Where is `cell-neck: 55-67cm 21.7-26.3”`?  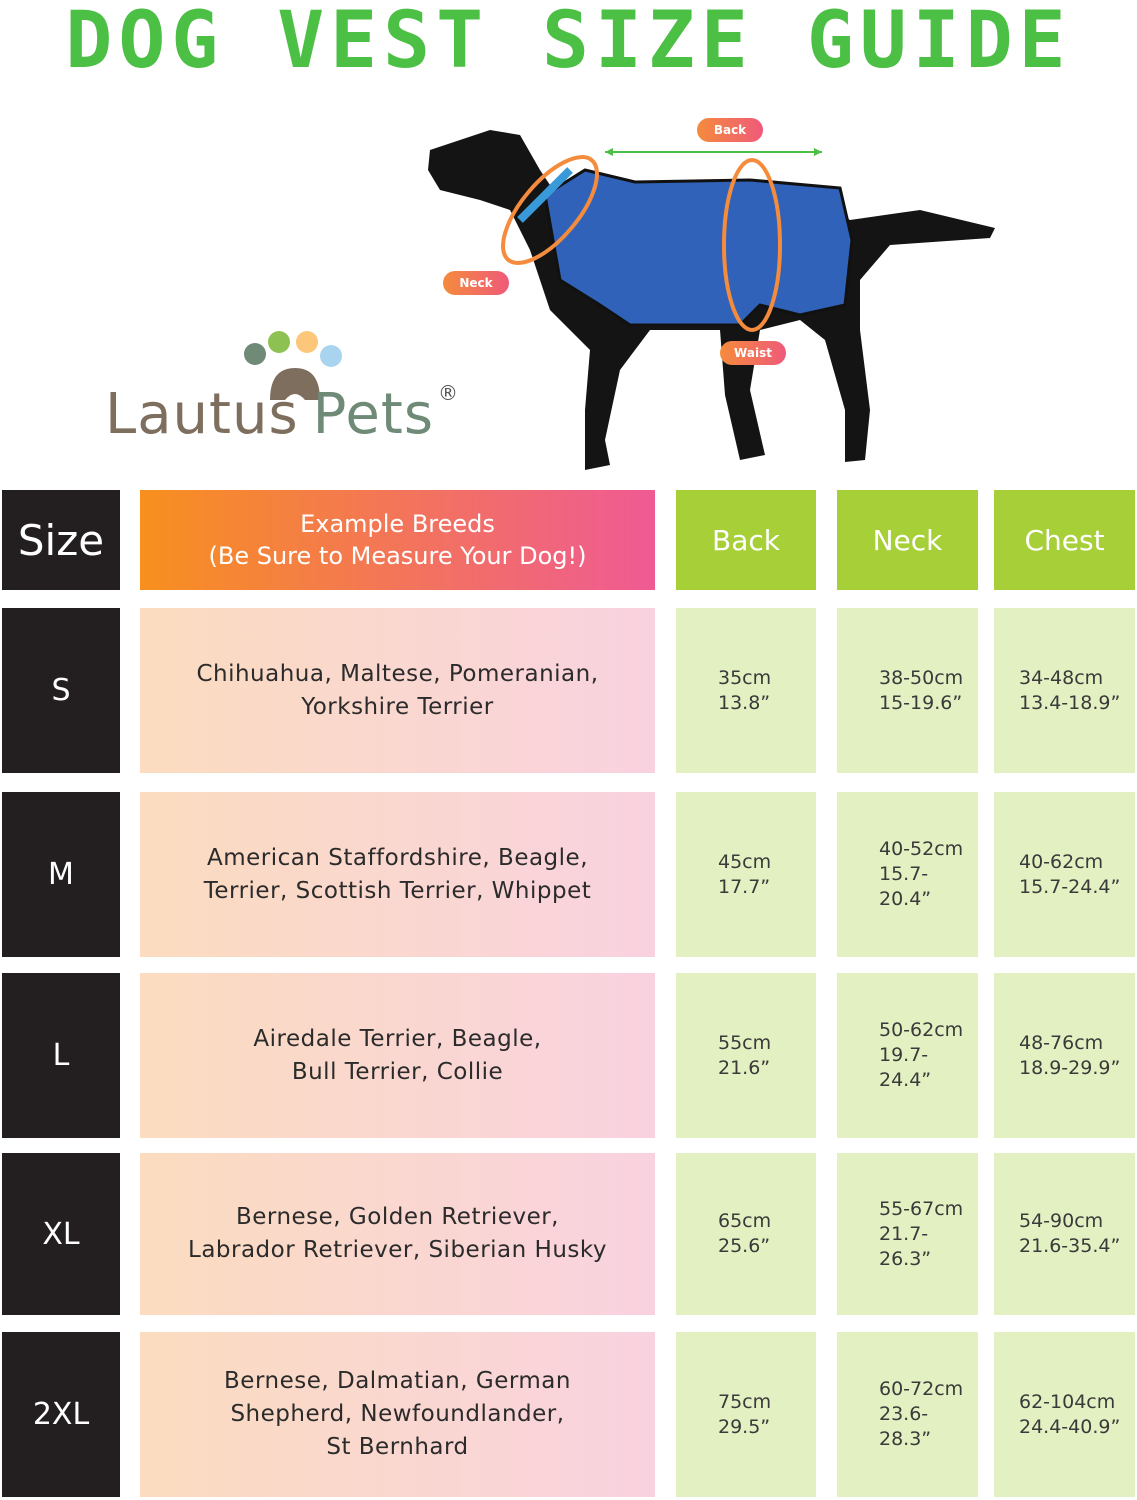 cell-neck: 55-67cm 21.7-26.3” is located at coordinates (907, 1234).